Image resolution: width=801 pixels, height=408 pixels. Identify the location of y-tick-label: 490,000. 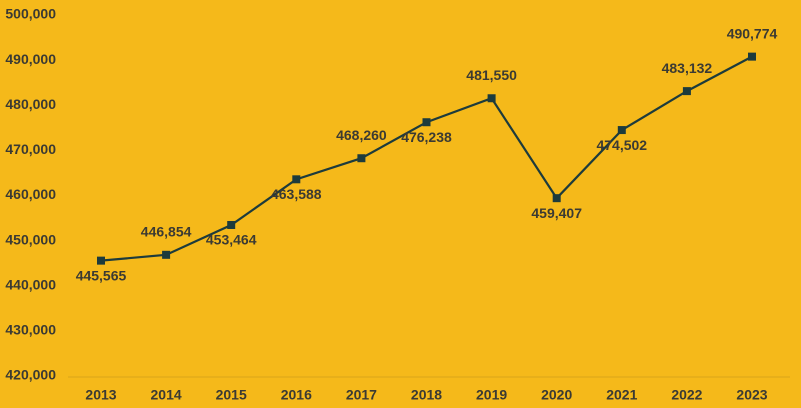
(30, 59).